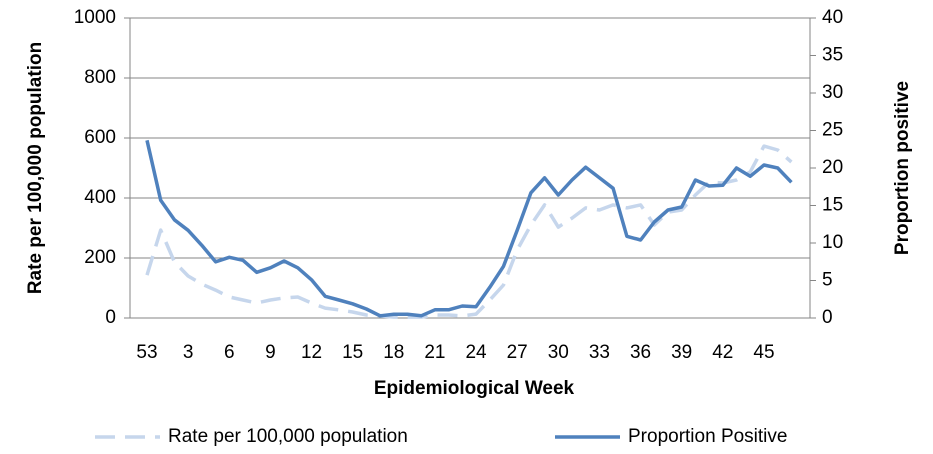 The image size is (933, 454). Describe the element at coordinates (763, 352) in the screenshot. I see `x-tick-label: 45` at that location.